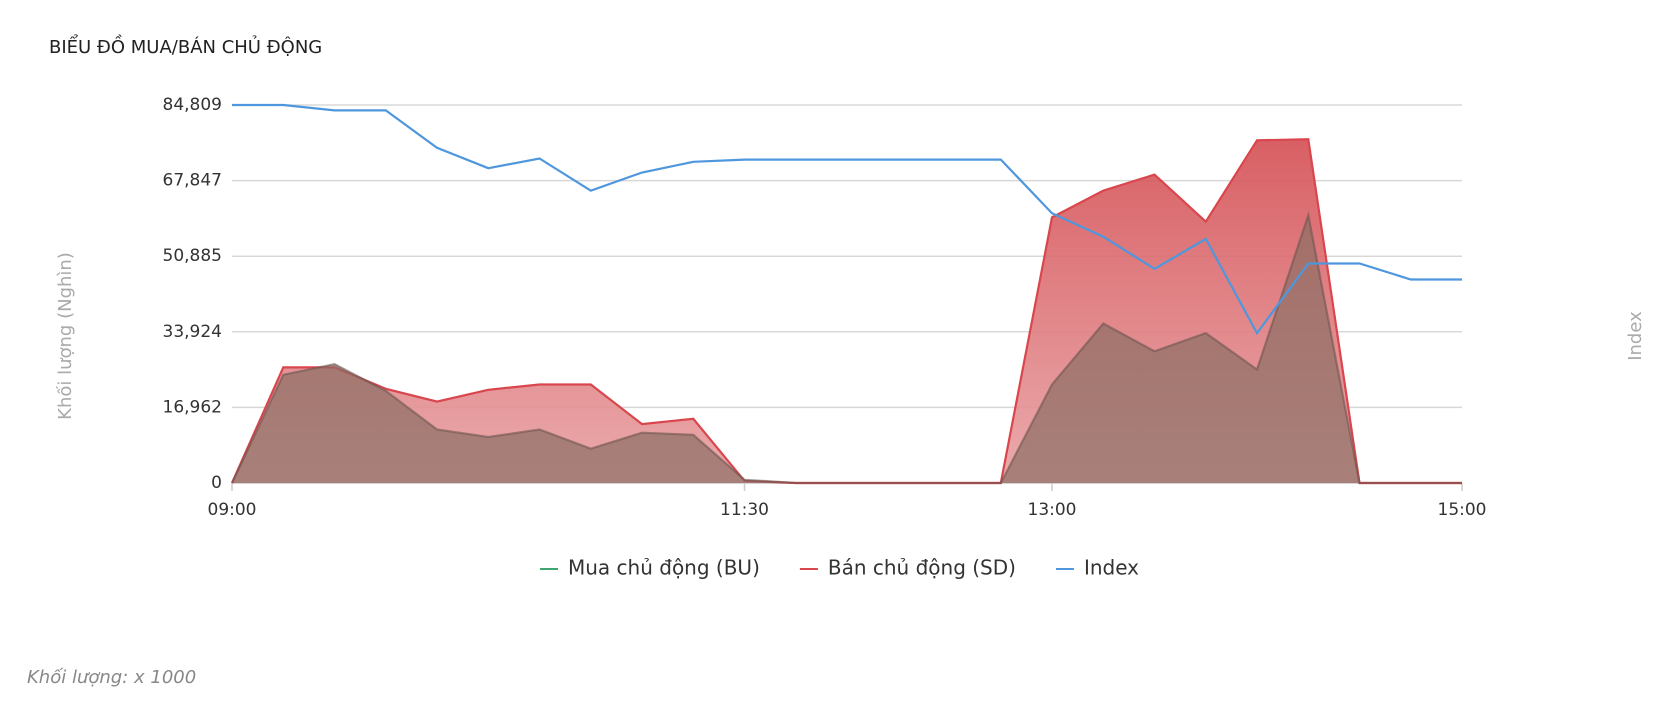 This screenshot has width=1669, height=702. I want to click on x-tick-label: 15:00, so click(1462, 510).